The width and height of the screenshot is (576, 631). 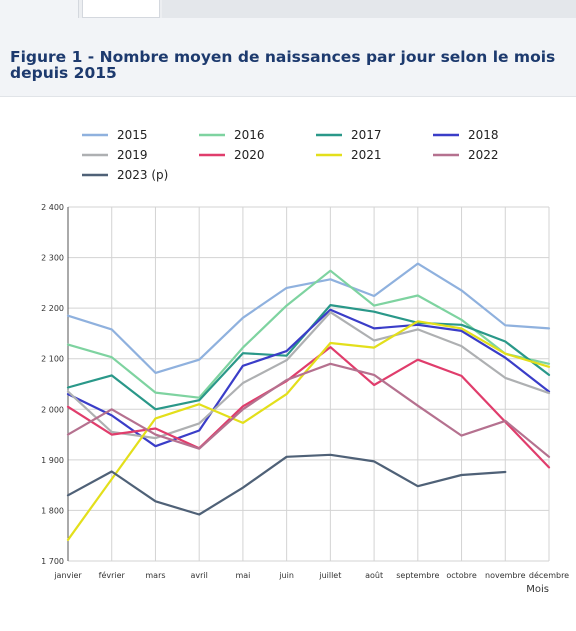 What do you see at coordinates (366, 135) in the screenshot?
I see `legend-label: 2017` at bounding box center [366, 135].